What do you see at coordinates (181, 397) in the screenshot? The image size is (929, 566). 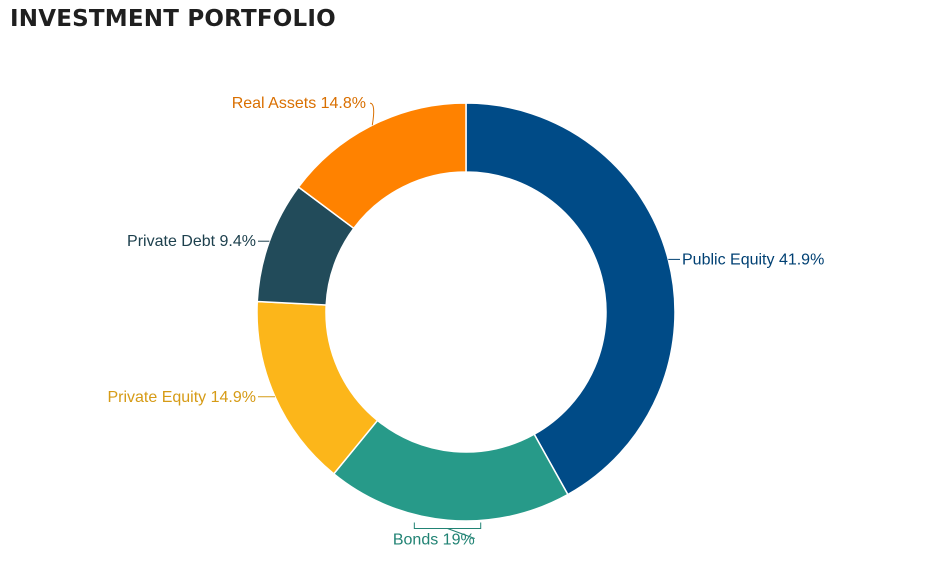 I see `label-private-equity: Private Equity 14.9%` at bounding box center [181, 397].